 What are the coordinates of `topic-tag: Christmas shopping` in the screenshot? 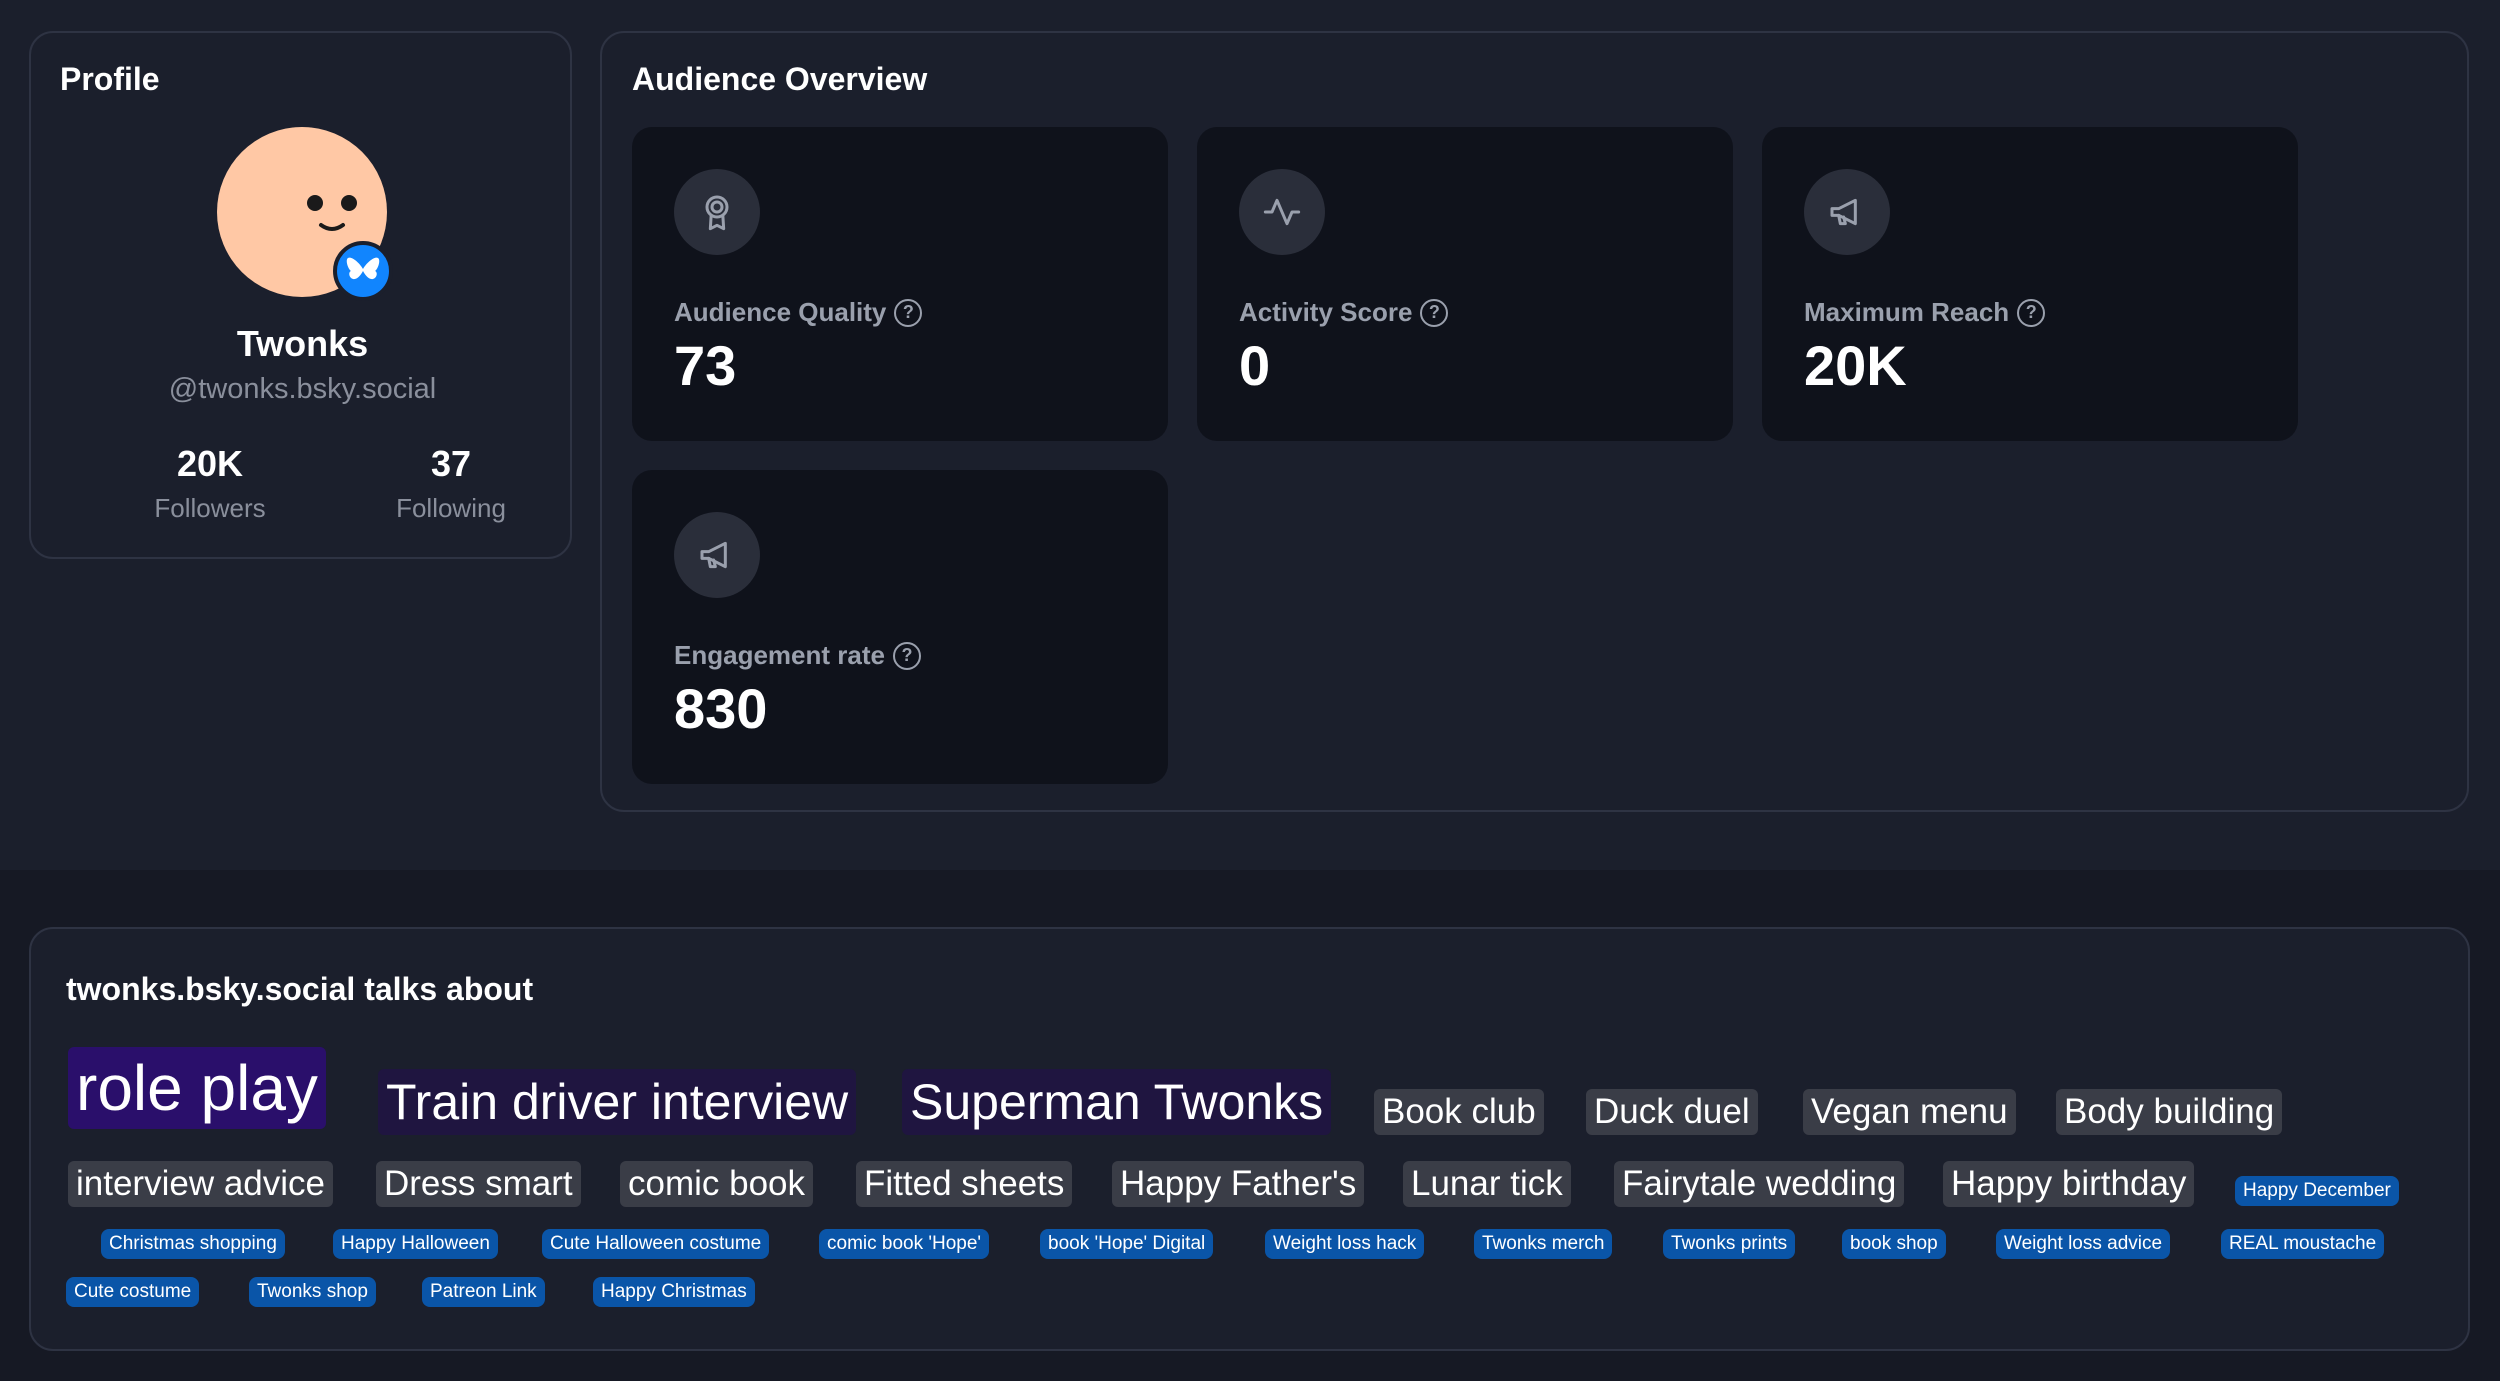 It's located at (193, 1244).